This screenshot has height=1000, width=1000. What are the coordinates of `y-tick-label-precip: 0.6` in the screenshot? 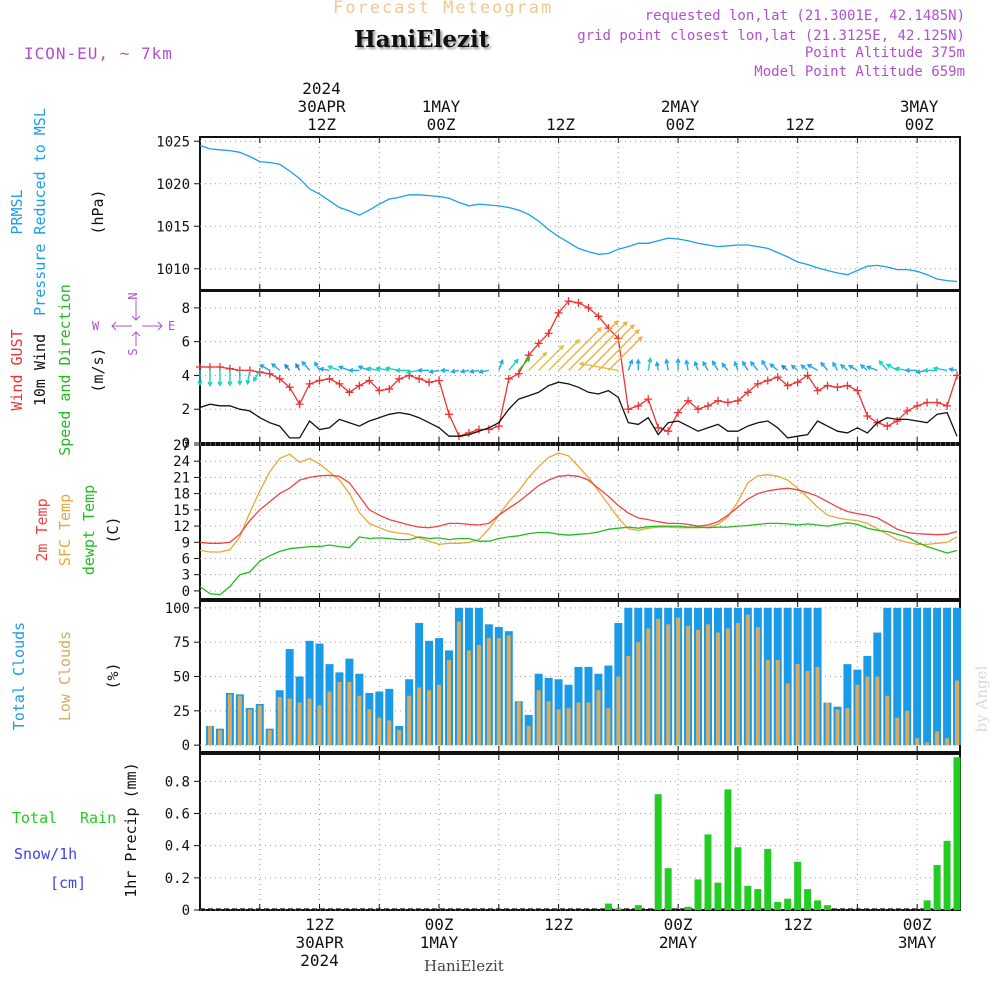 It's located at (177, 815).